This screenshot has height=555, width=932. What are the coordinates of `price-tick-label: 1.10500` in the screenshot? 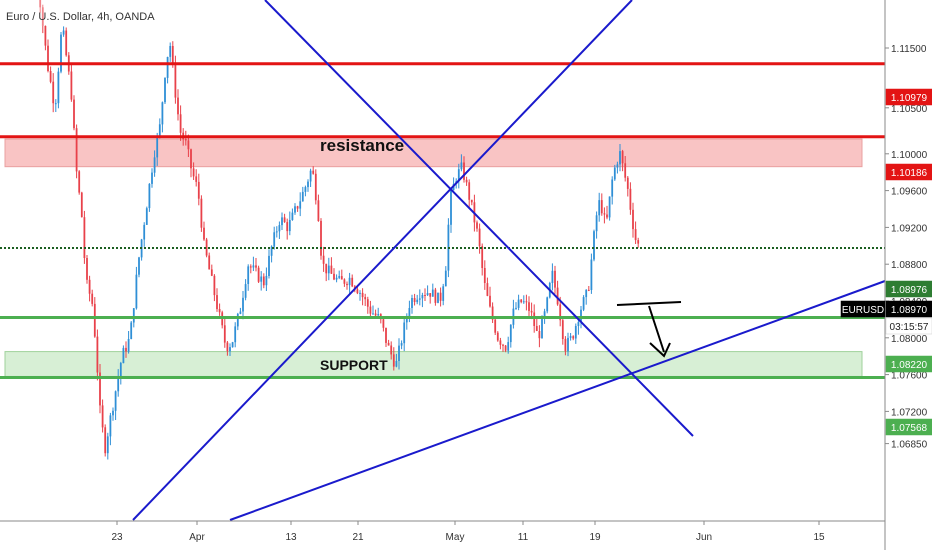 It's located at (909, 109).